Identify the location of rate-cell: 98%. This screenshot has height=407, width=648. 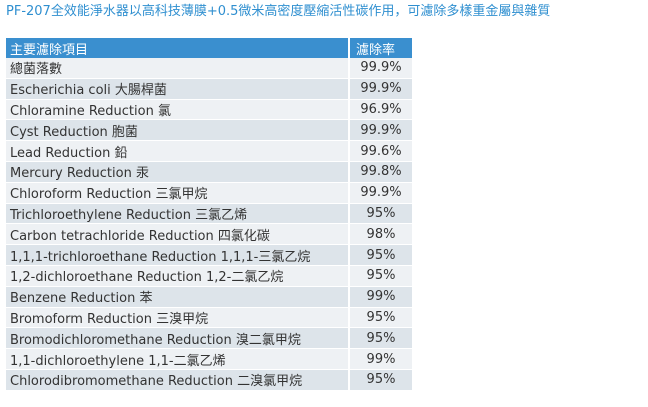
(380, 234).